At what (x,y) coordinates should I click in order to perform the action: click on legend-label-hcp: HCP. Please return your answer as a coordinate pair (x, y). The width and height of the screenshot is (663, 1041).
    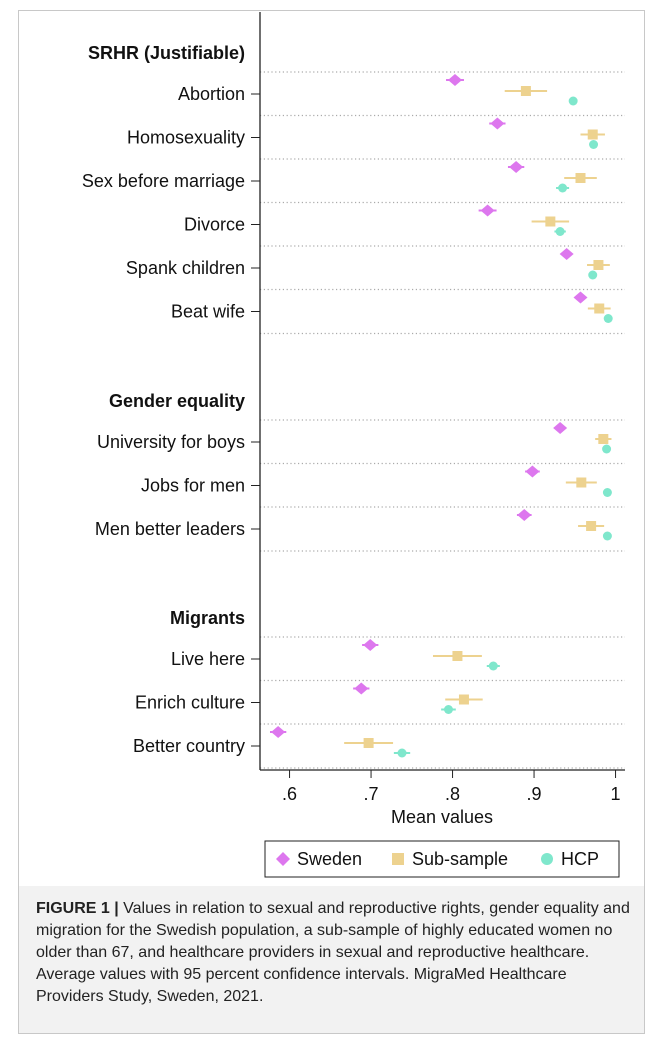
    Looking at the image, I should click on (580, 859).